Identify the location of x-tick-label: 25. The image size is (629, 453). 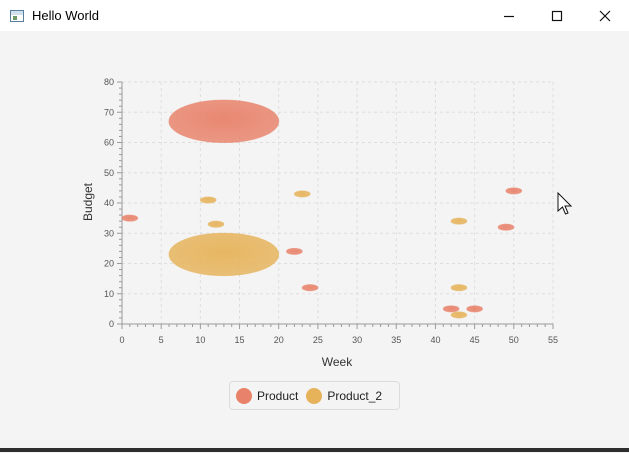
(318, 340).